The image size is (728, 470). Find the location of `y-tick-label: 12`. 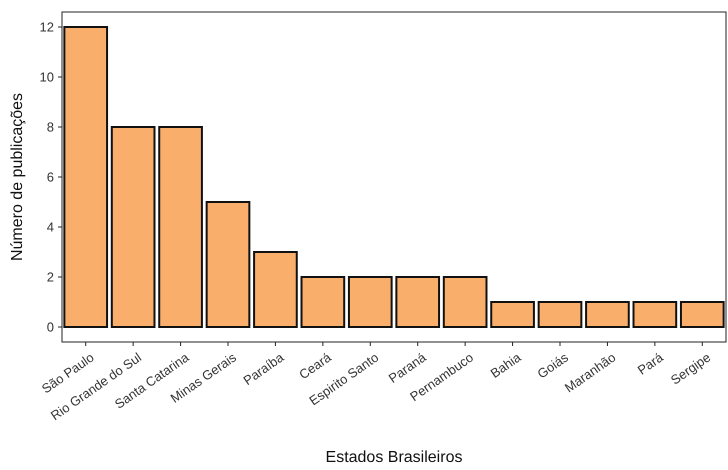

y-tick-label: 12 is located at coordinates (47, 27).